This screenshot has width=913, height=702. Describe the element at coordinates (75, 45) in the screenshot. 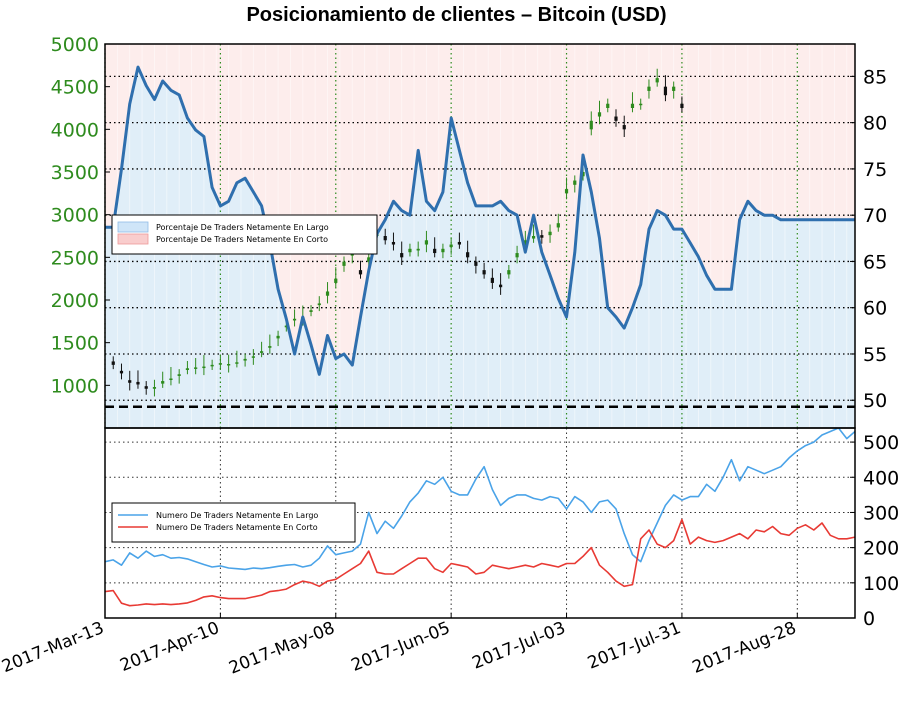

I see `price-tick-label: 5000` at that location.